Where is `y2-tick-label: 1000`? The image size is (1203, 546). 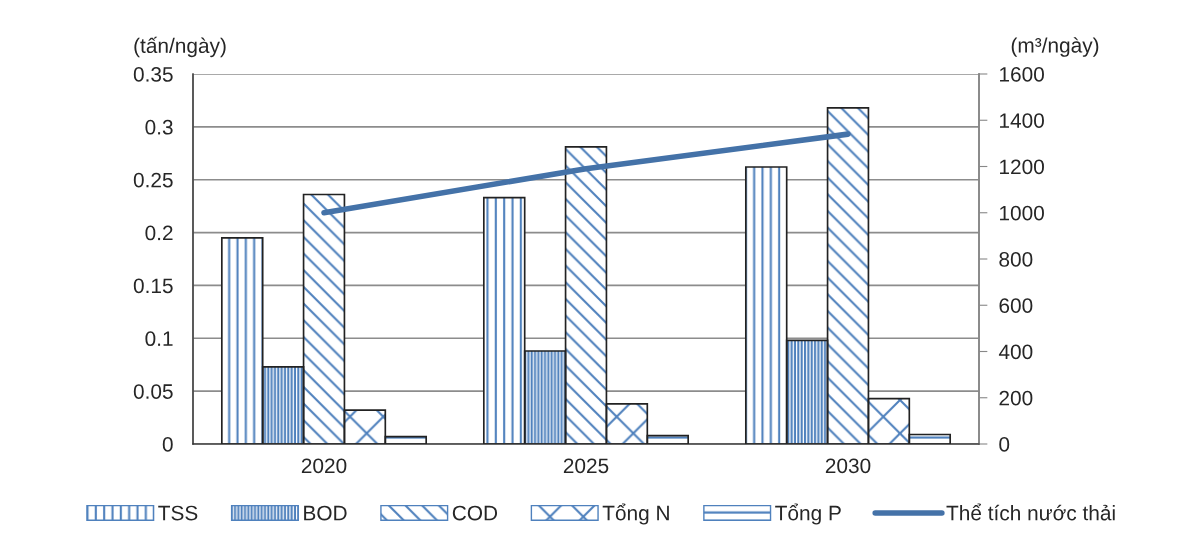 y2-tick-label: 1000 is located at coordinates (1022, 213).